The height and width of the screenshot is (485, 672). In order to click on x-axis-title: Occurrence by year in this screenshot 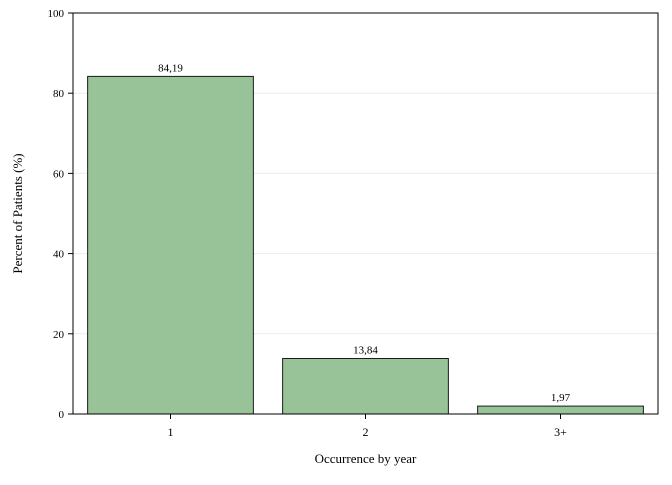, I will do `click(366, 458)`.